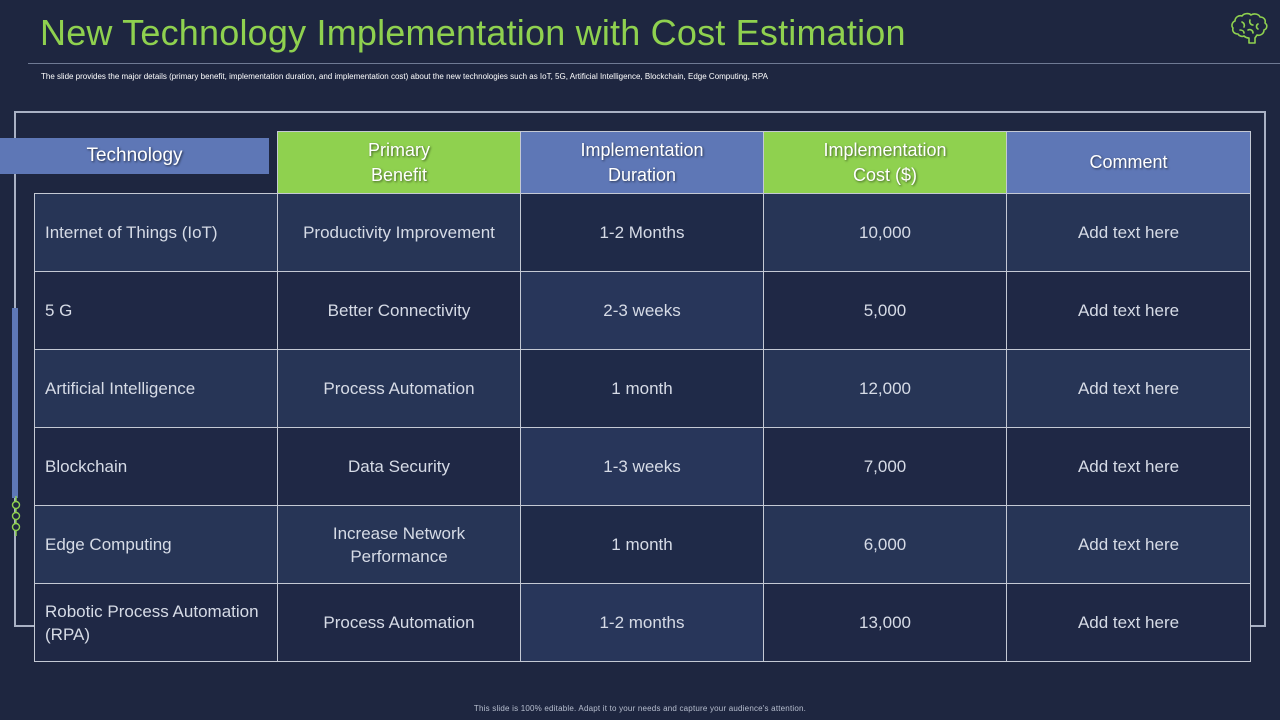 This screenshot has height=720, width=1280. I want to click on cell-technology: Blockchain, so click(156, 466).